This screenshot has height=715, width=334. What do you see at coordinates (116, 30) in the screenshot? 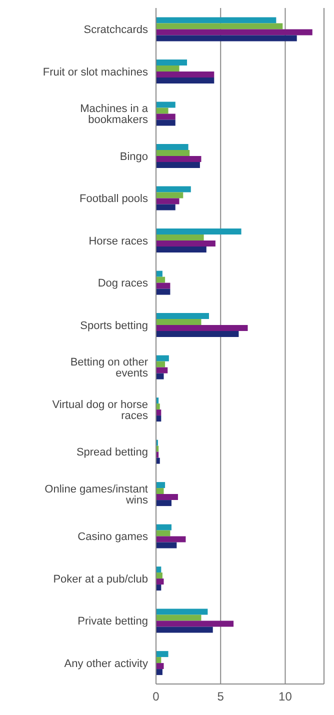
I see `y-tick-label: Scratchcards` at bounding box center [116, 30].